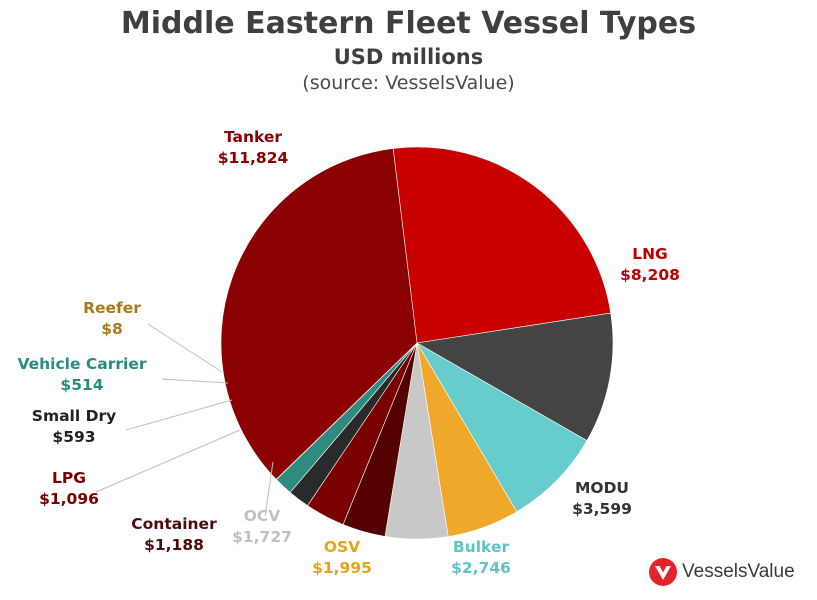  Describe the element at coordinates (69, 478) in the screenshot. I see `slice-name-lpg: LPG` at that location.